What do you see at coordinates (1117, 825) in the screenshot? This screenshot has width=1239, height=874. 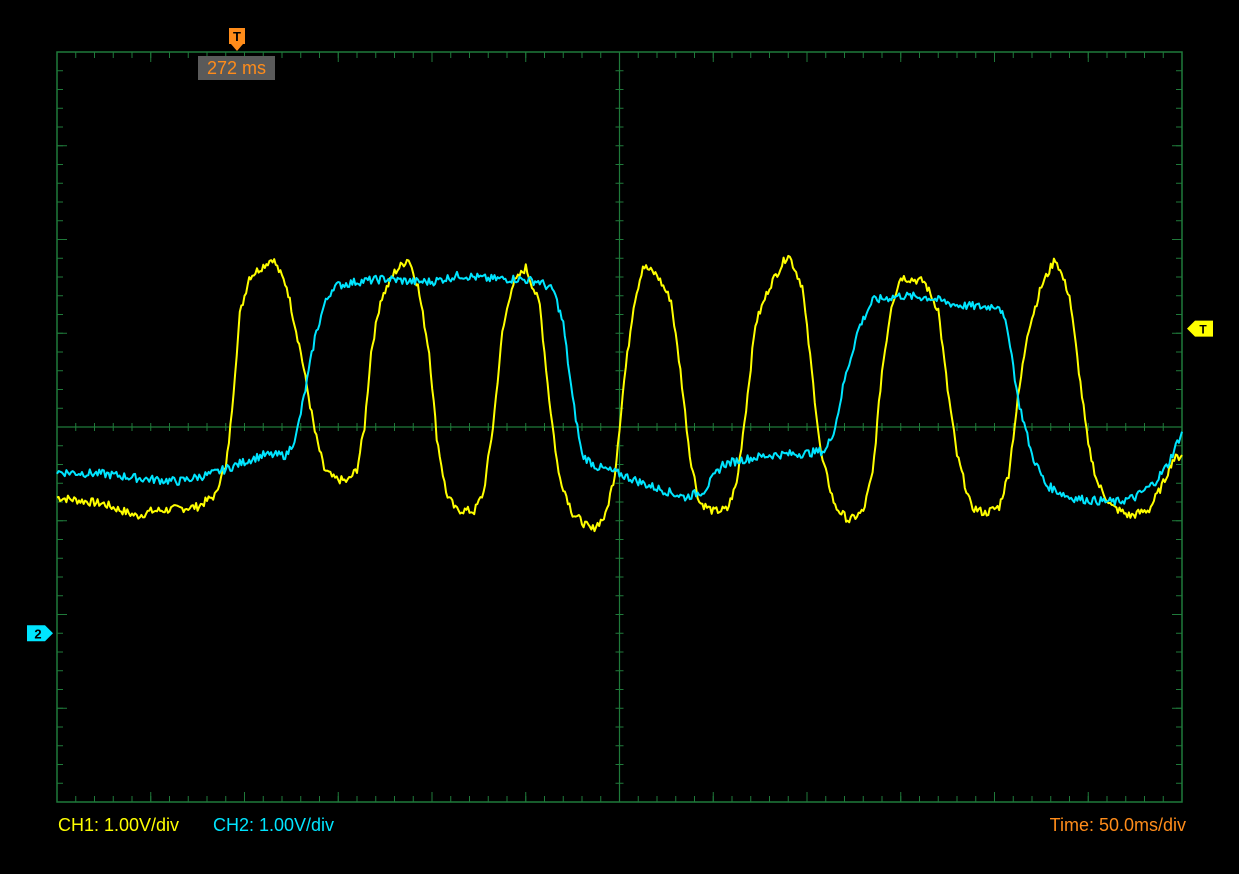 I see `timebase-readout: Time: 50.0ms/div` at bounding box center [1117, 825].